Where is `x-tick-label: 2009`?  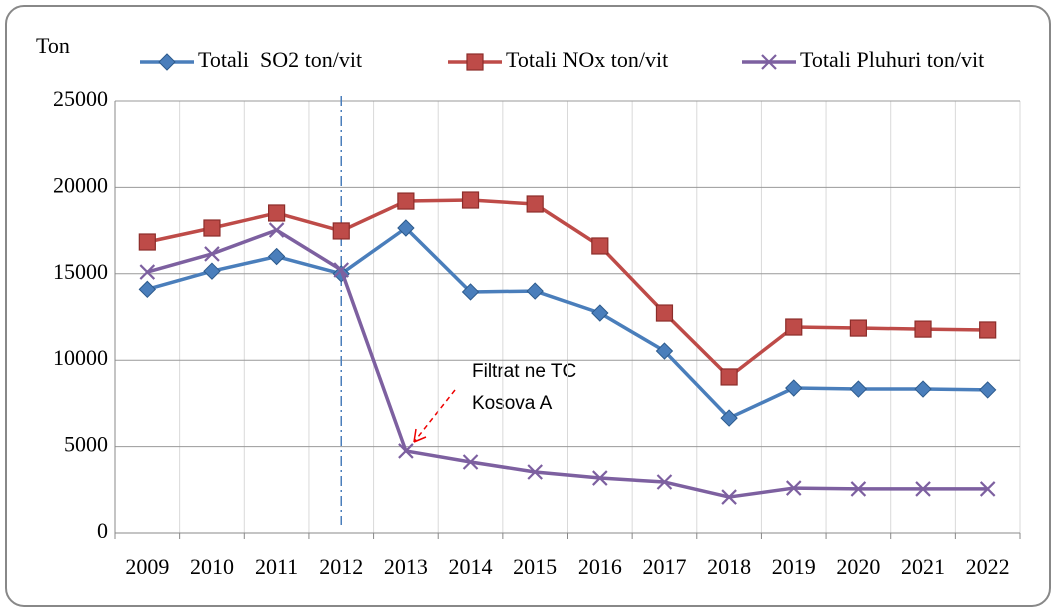 x-tick-label: 2009 is located at coordinates (147, 566).